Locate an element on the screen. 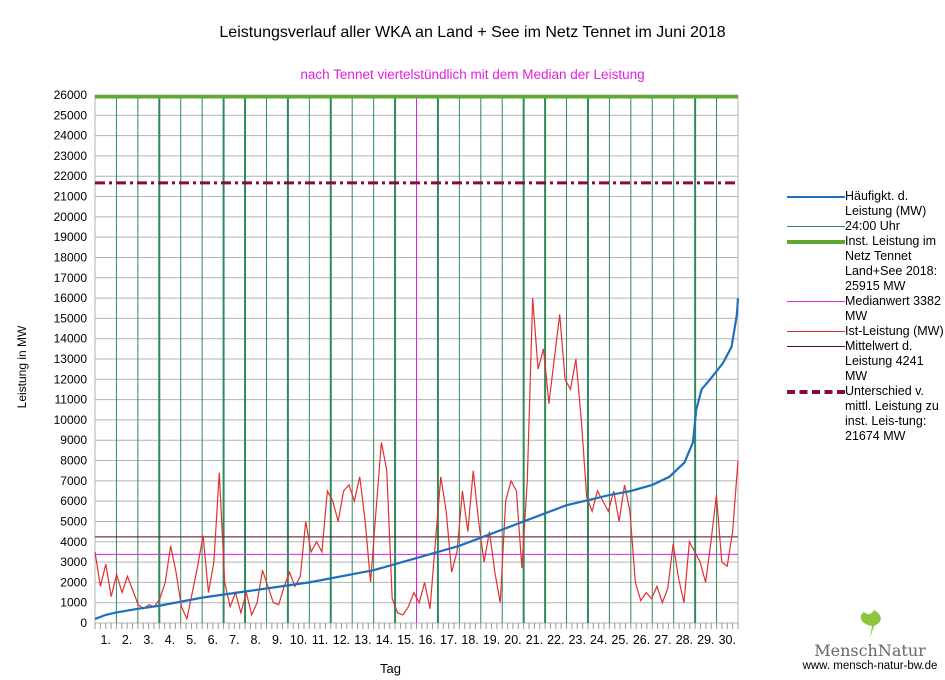  x-tick-label: 17. is located at coordinates (448, 640).